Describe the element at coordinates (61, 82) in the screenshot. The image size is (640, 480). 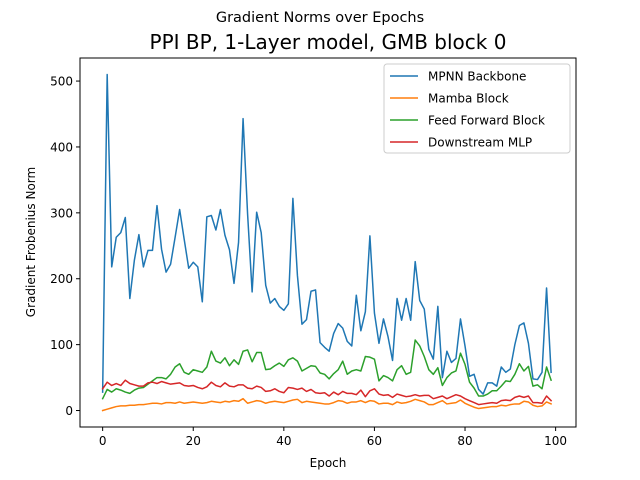
I see `y-tick-label: 500` at that location.